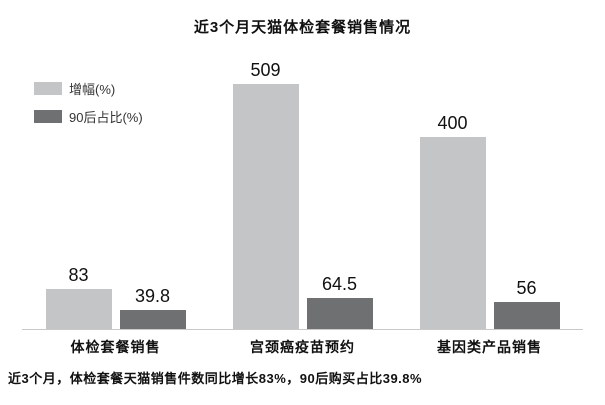 This screenshot has width=605, height=405. What do you see at coordinates (115, 297) in the screenshot?
I see `bar-group: 83 39.8` at bounding box center [115, 297].